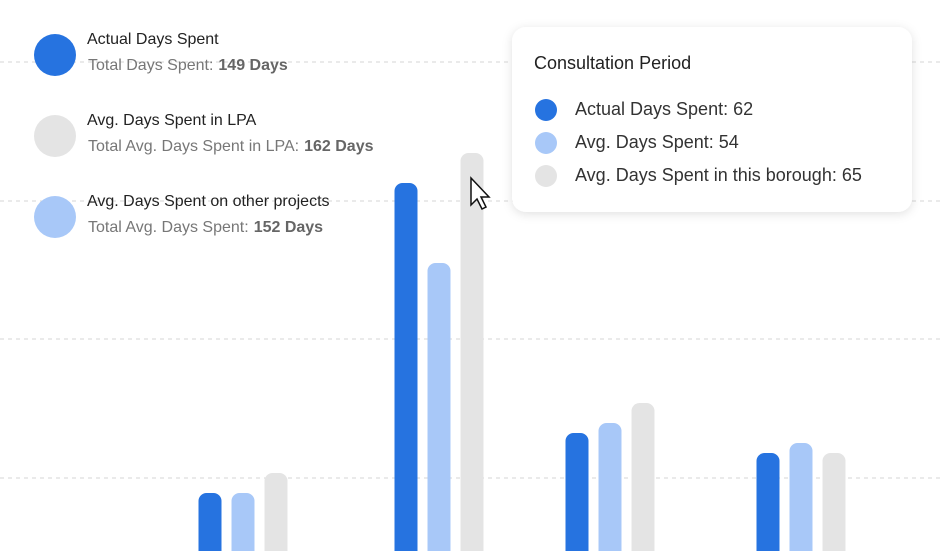  What do you see at coordinates (172, 120) in the screenshot?
I see `legend-label: Avg. Days Spent in LPA` at bounding box center [172, 120].